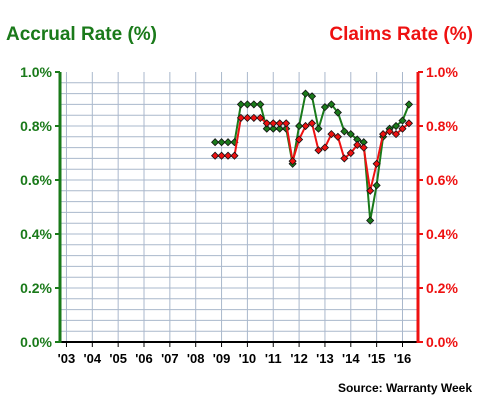  I want to click on left-tick-label: 0.6%, so click(36, 180).